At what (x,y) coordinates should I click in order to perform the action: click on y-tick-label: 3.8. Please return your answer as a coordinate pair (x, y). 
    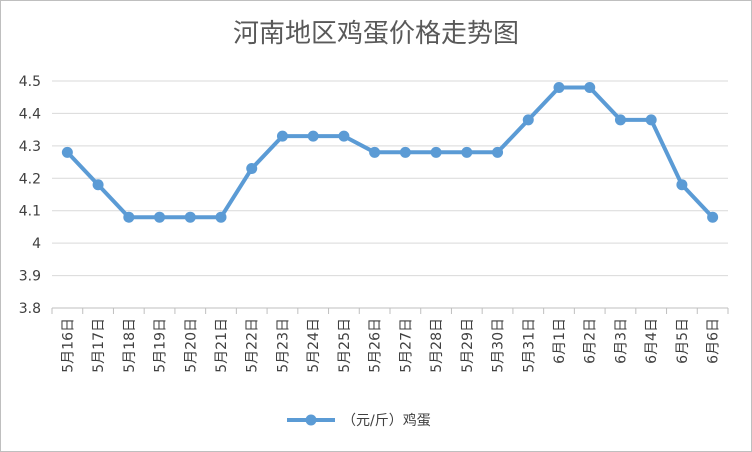
    Looking at the image, I should click on (30, 309).